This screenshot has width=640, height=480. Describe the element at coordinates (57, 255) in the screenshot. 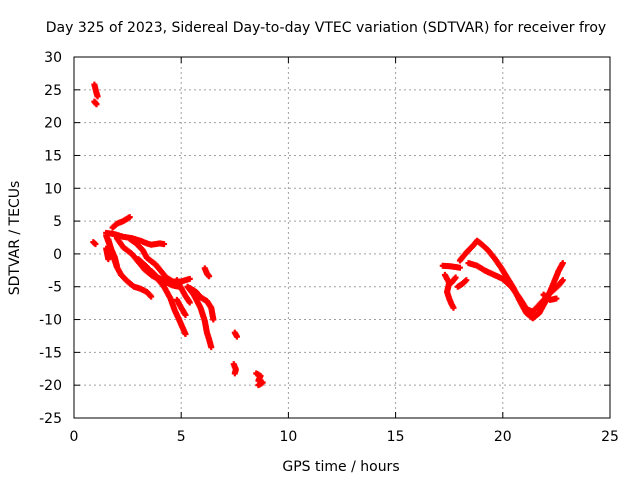

I see `y-tick-label: 0` at that location.